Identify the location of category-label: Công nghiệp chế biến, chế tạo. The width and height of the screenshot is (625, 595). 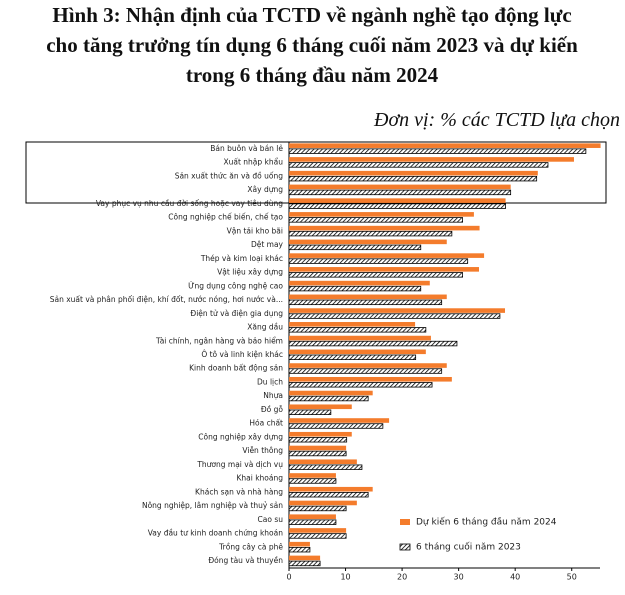
(225, 217).